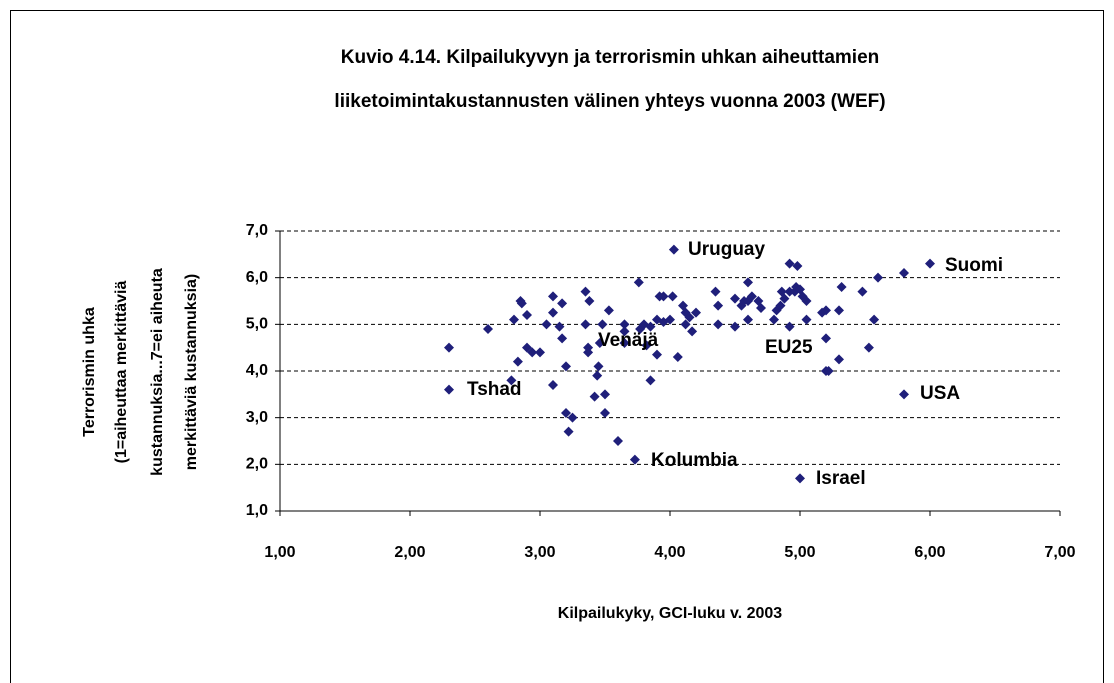  I want to click on x-axis-label: Kilpailukyky, GCI-luku v. 2003, so click(670, 613).